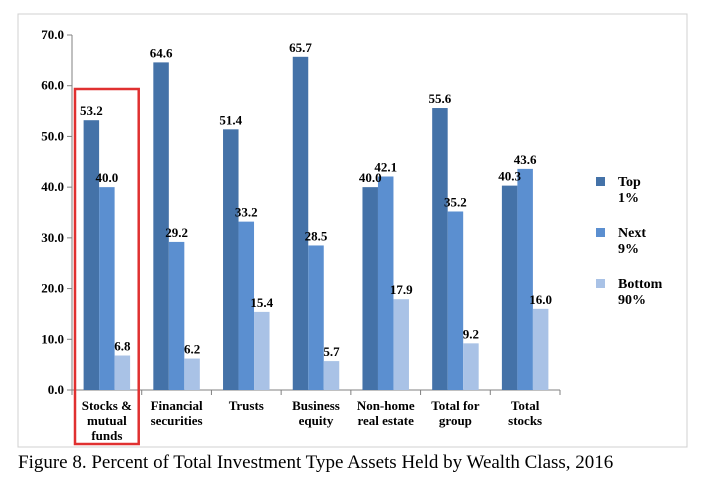 Image resolution: width=709 pixels, height=481 pixels. Describe the element at coordinates (230, 119) in the screenshot. I see `data-label: 51.4` at that location.